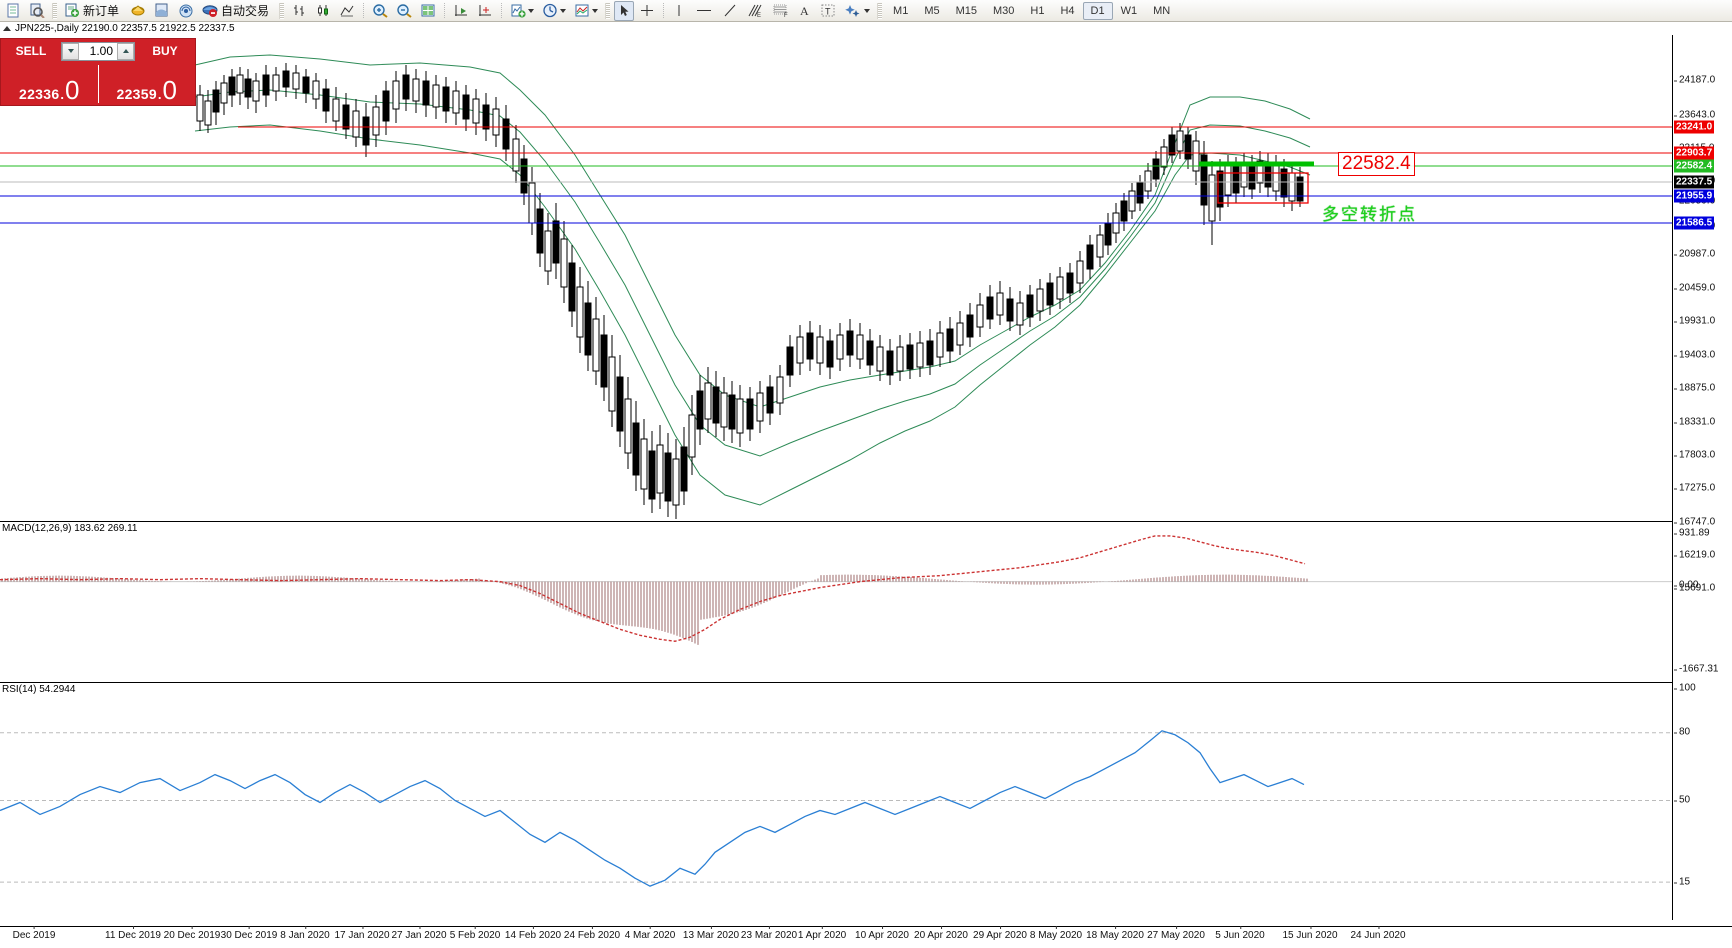 The image size is (1732, 948). What do you see at coordinates (822, 933) in the screenshot?
I see `date-label-13: 1 Apr 2020` at bounding box center [822, 933].